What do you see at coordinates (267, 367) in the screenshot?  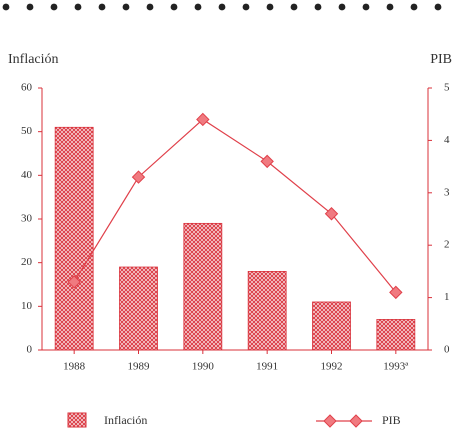 I see `x-tick-label: 1991` at bounding box center [267, 367].